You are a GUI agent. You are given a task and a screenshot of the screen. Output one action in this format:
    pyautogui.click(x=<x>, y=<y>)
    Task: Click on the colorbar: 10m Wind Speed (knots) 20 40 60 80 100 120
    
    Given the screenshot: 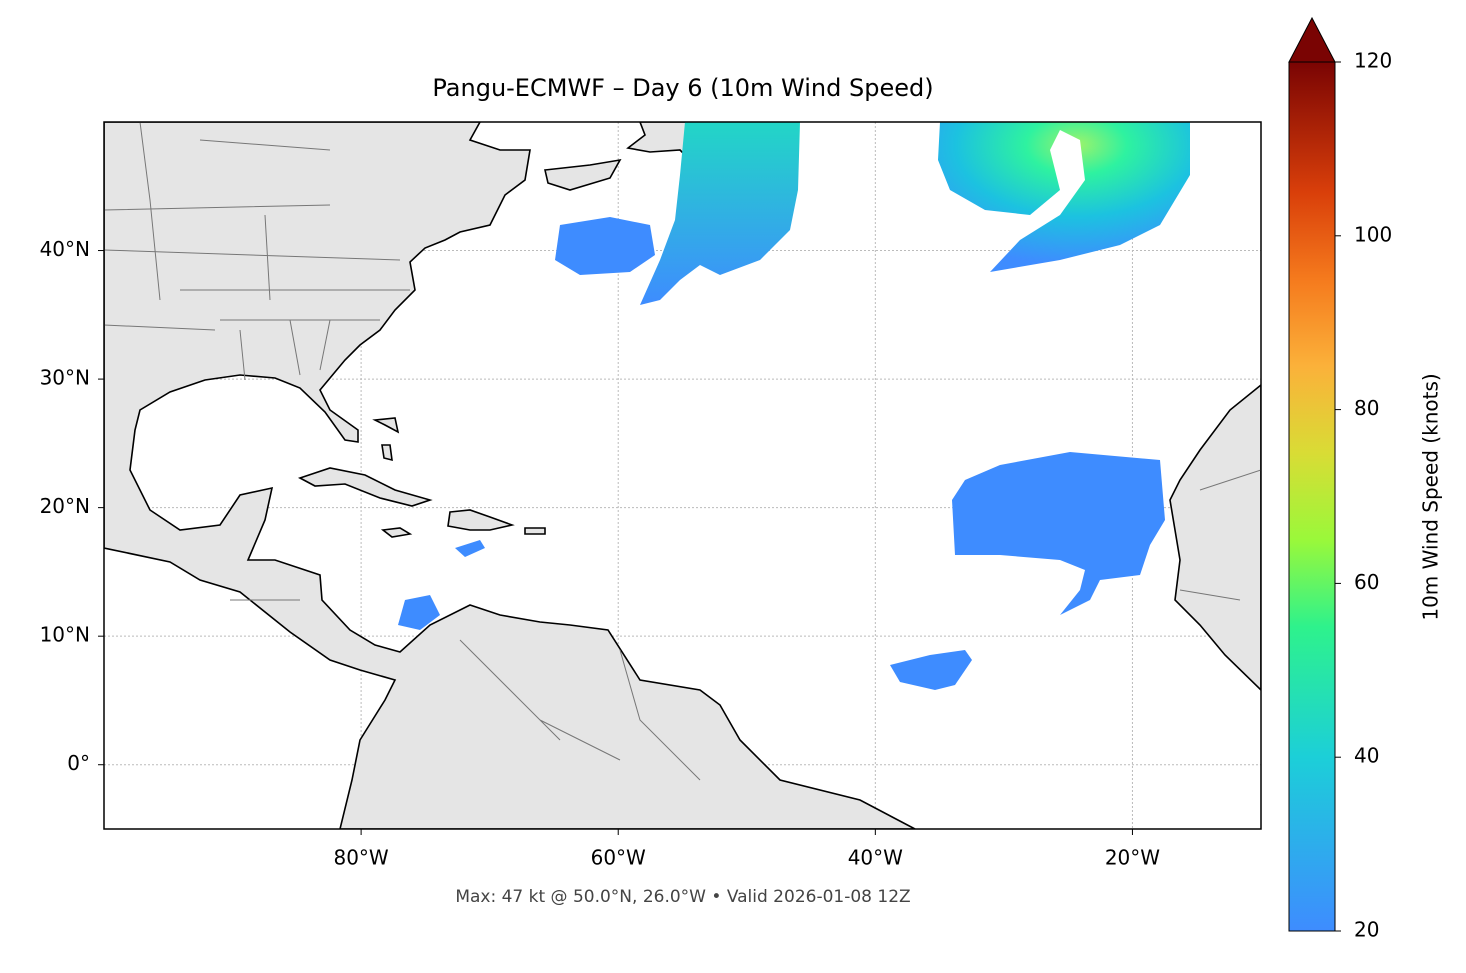 What is the action you would take?
    pyautogui.click(x=1365, y=479)
    